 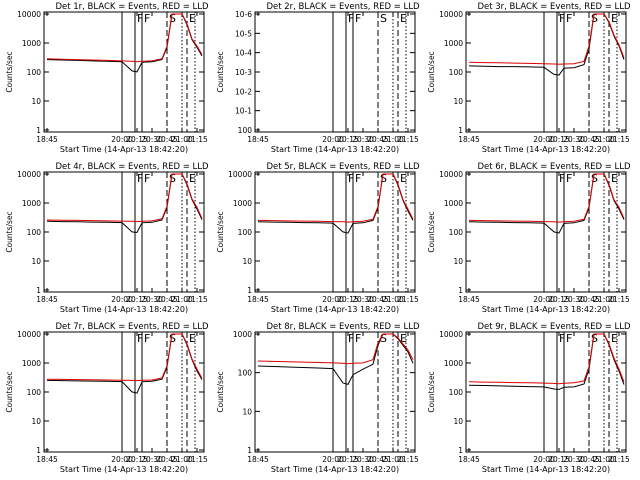 What do you see at coordinates (243, 91) in the screenshot?
I see `y-tick-label: 10-2` at bounding box center [243, 91].